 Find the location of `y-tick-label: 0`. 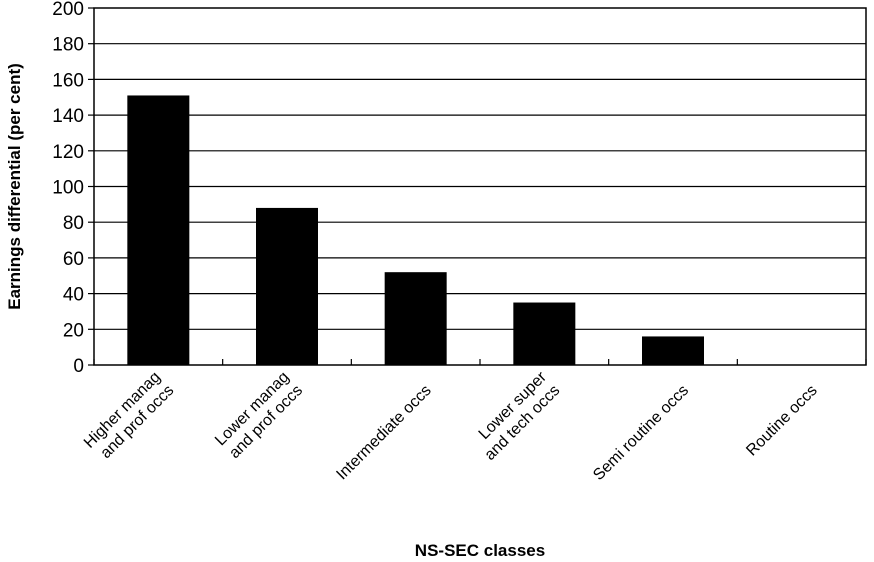

y-tick-label: 0 is located at coordinates (78, 366).